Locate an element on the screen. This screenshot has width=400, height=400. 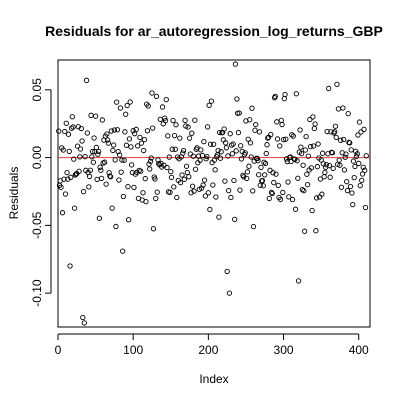
y-tick-label: -0.10 is located at coordinates (37, 293).